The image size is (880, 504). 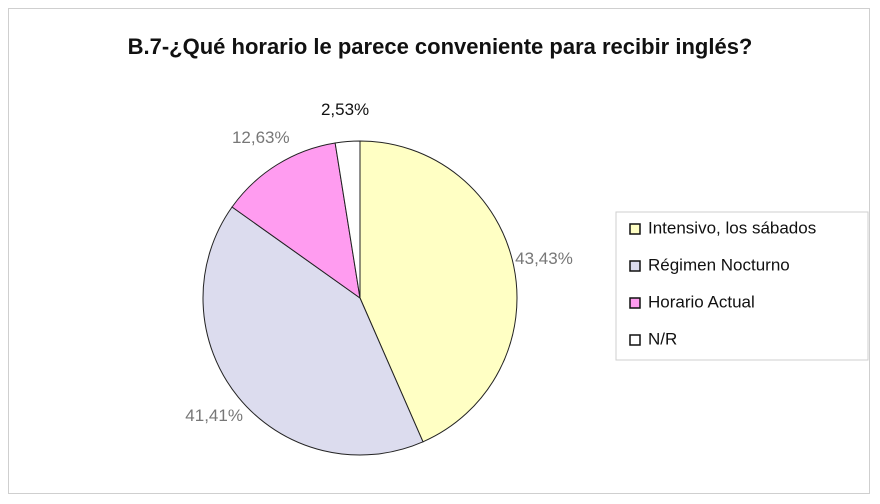 What do you see at coordinates (742, 286) in the screenshot?
I see `legend-box` at bounding box center [742, 286].